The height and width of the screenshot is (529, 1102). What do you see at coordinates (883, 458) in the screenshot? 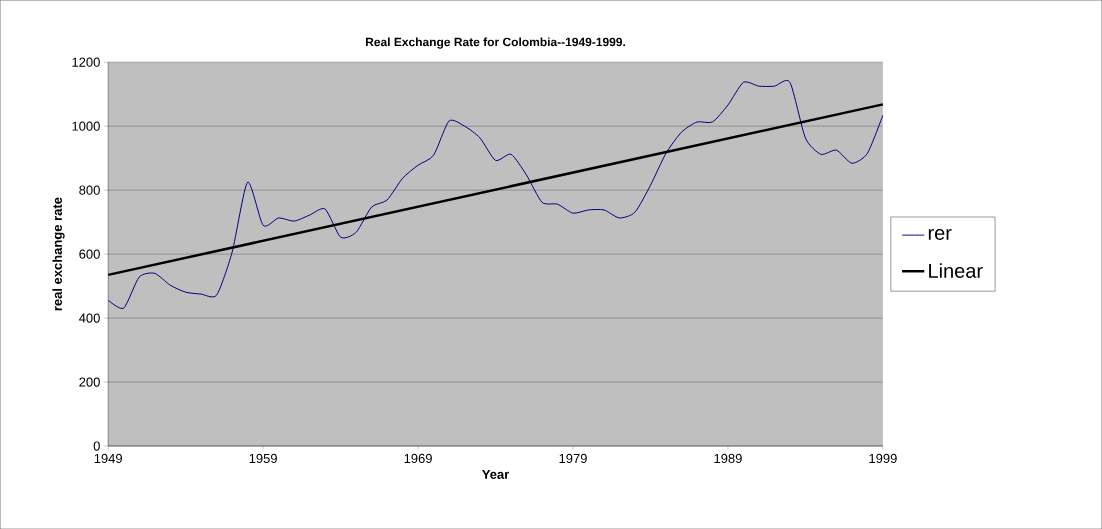
I see `x-tick-label: 1999` at bounding box center [883, 458].